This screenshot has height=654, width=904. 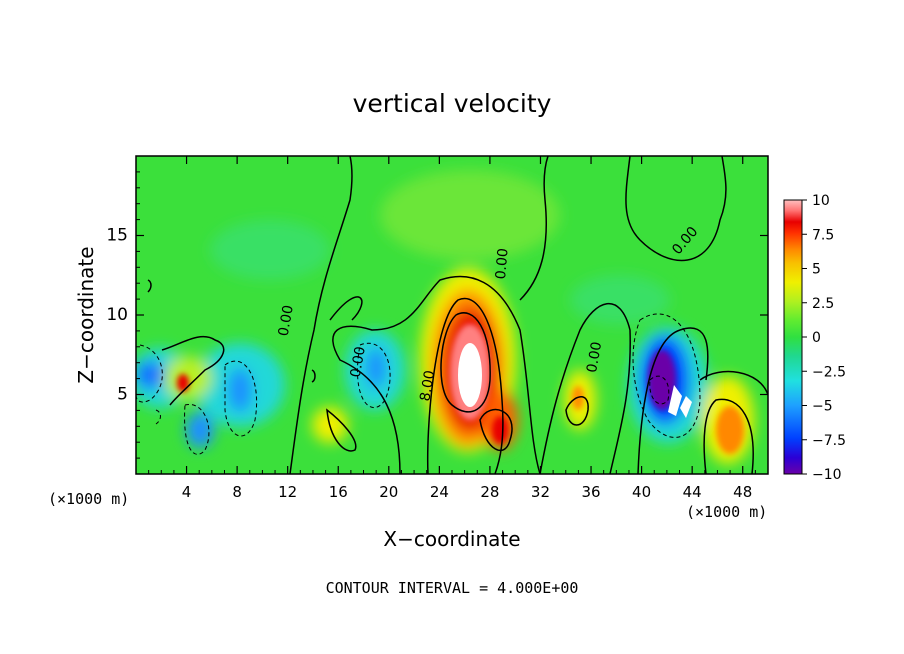 What do you see at coordinates (338, 492) in the screenshot?
I see `x-tick-label: 16` at bounding box center [338, 492].